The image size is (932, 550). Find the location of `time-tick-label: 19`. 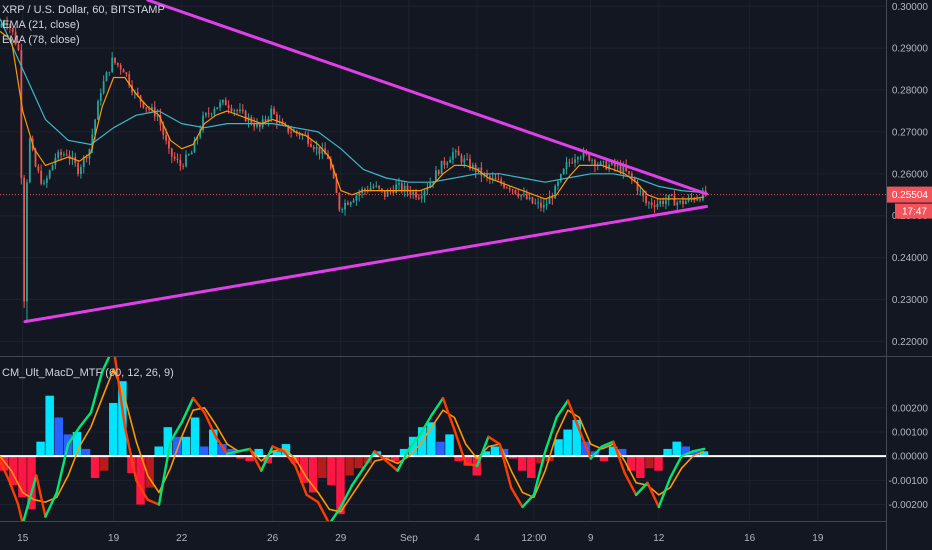

time-tick-label: 19 is located at coordinates (818, 538).